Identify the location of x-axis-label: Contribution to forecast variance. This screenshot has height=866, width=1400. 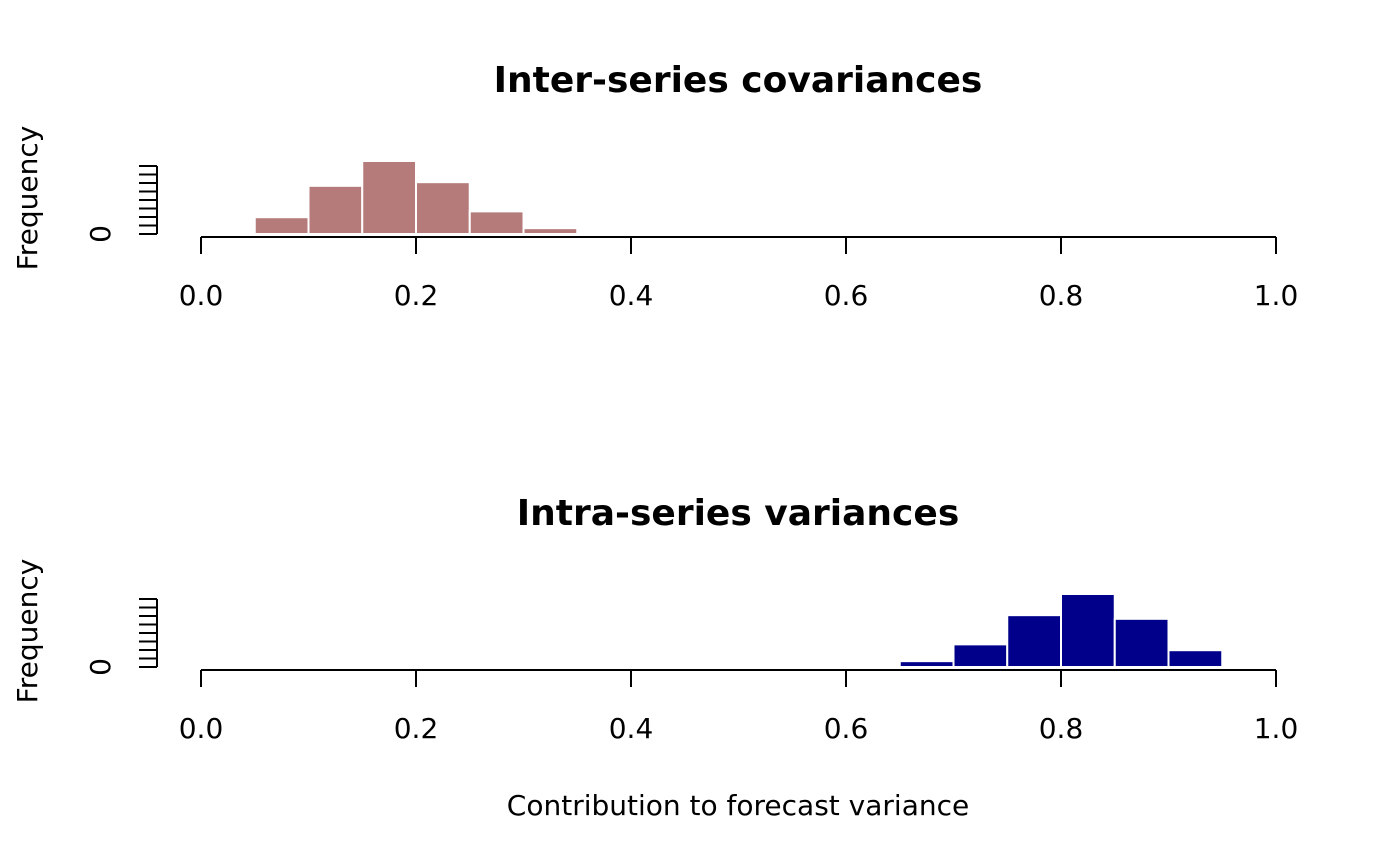
(738, 805).